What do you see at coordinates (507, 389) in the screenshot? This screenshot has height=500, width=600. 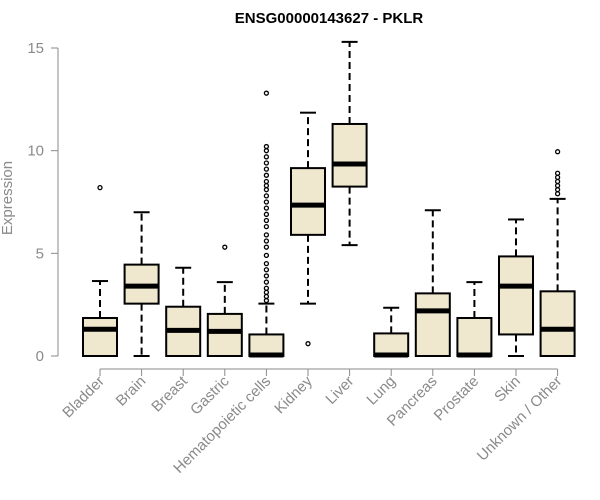 I see `x-tick-label: Skin` at bounding box center [507, 389].